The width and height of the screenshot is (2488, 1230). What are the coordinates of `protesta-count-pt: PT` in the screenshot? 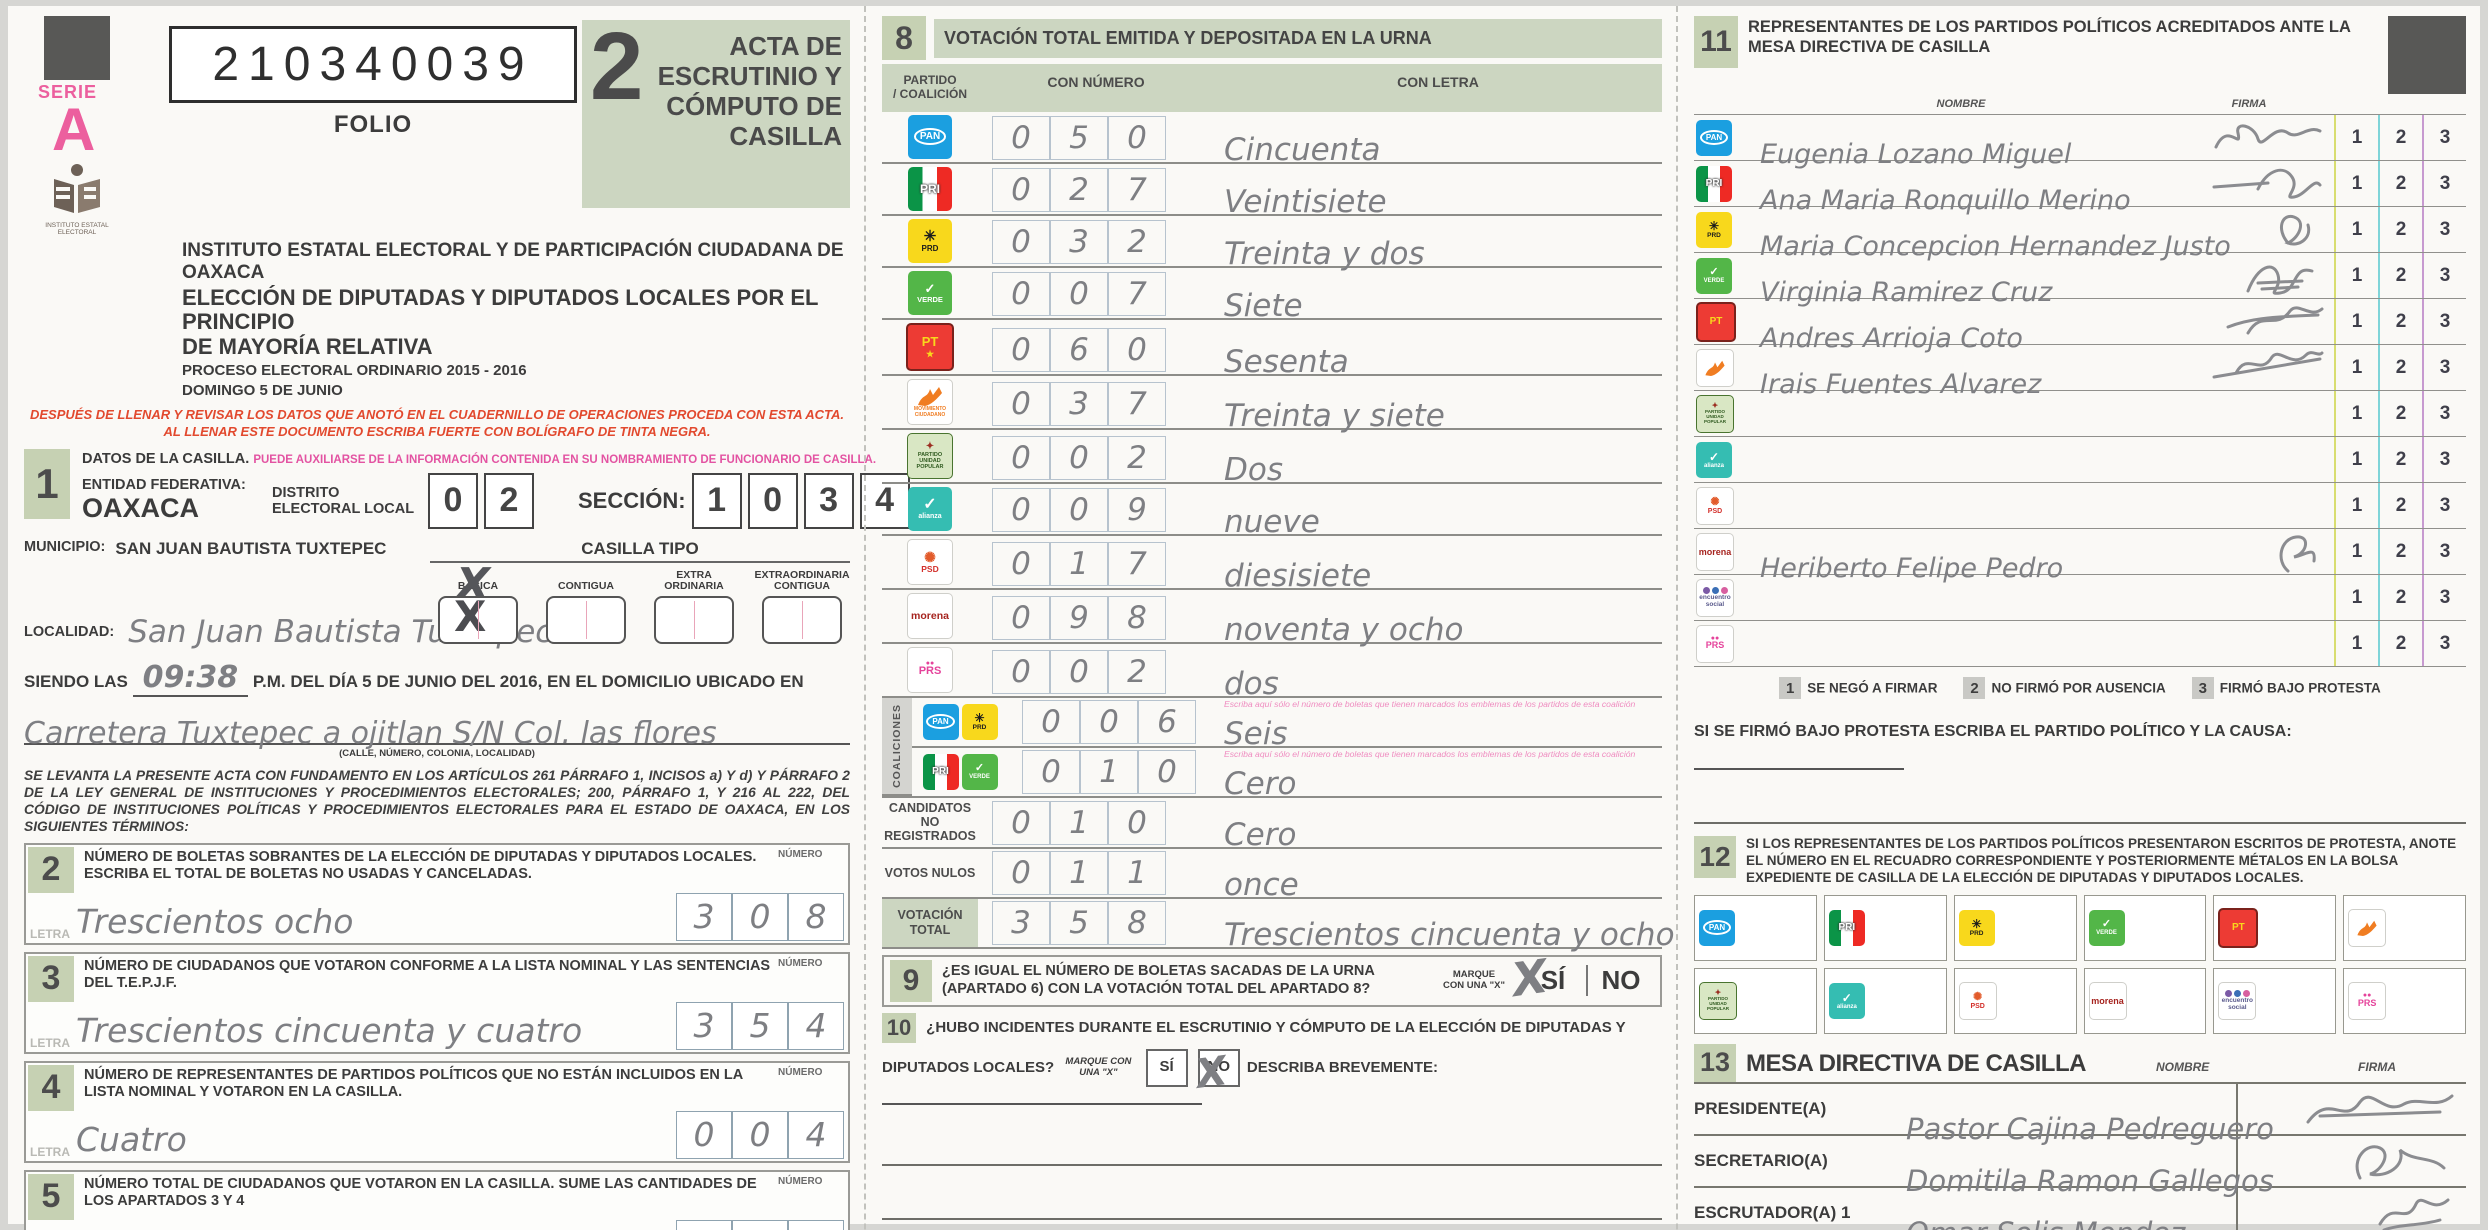 It's located at (2275, 927).